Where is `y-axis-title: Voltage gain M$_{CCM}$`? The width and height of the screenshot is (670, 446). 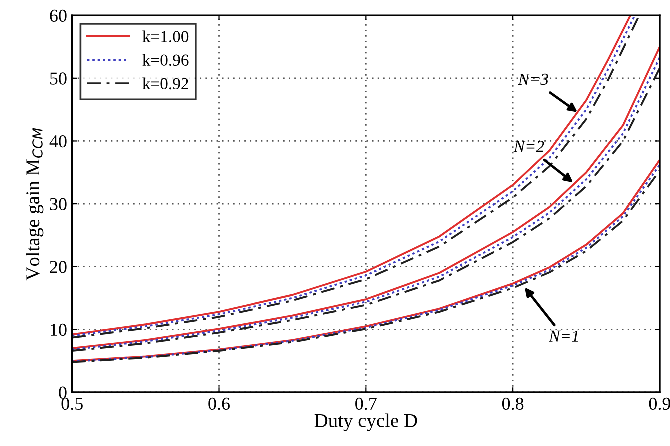 y-axis-title: Voltage gain M$_{CCM}$ is located at coordinates (35, 204).